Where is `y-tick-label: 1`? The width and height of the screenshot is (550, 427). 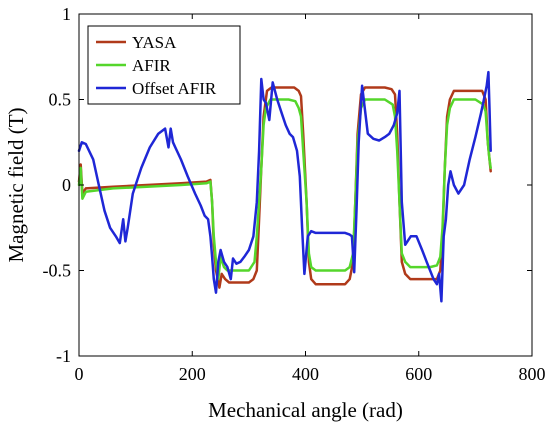 y-tick-label: 1 is located at coordinates (66, 14).